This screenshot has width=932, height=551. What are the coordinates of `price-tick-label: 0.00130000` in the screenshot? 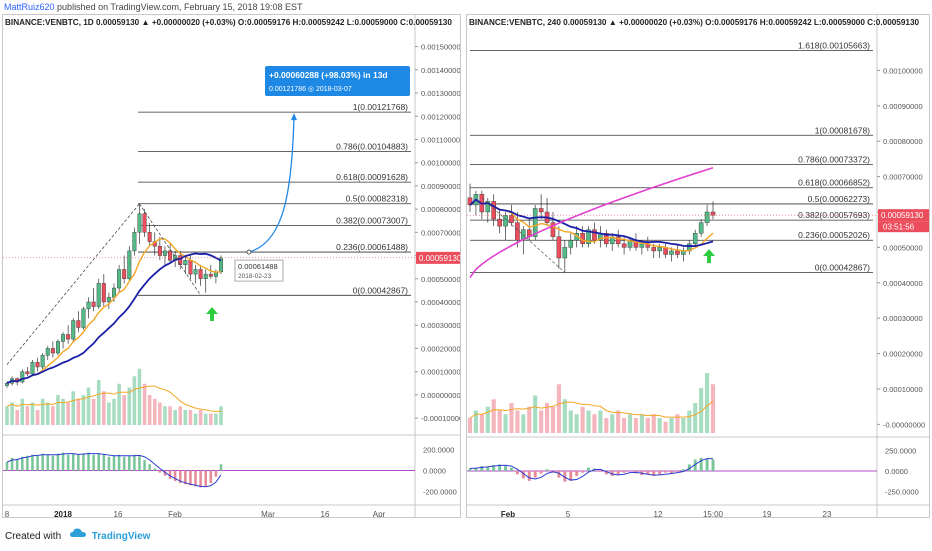 It's located at (441, 93).